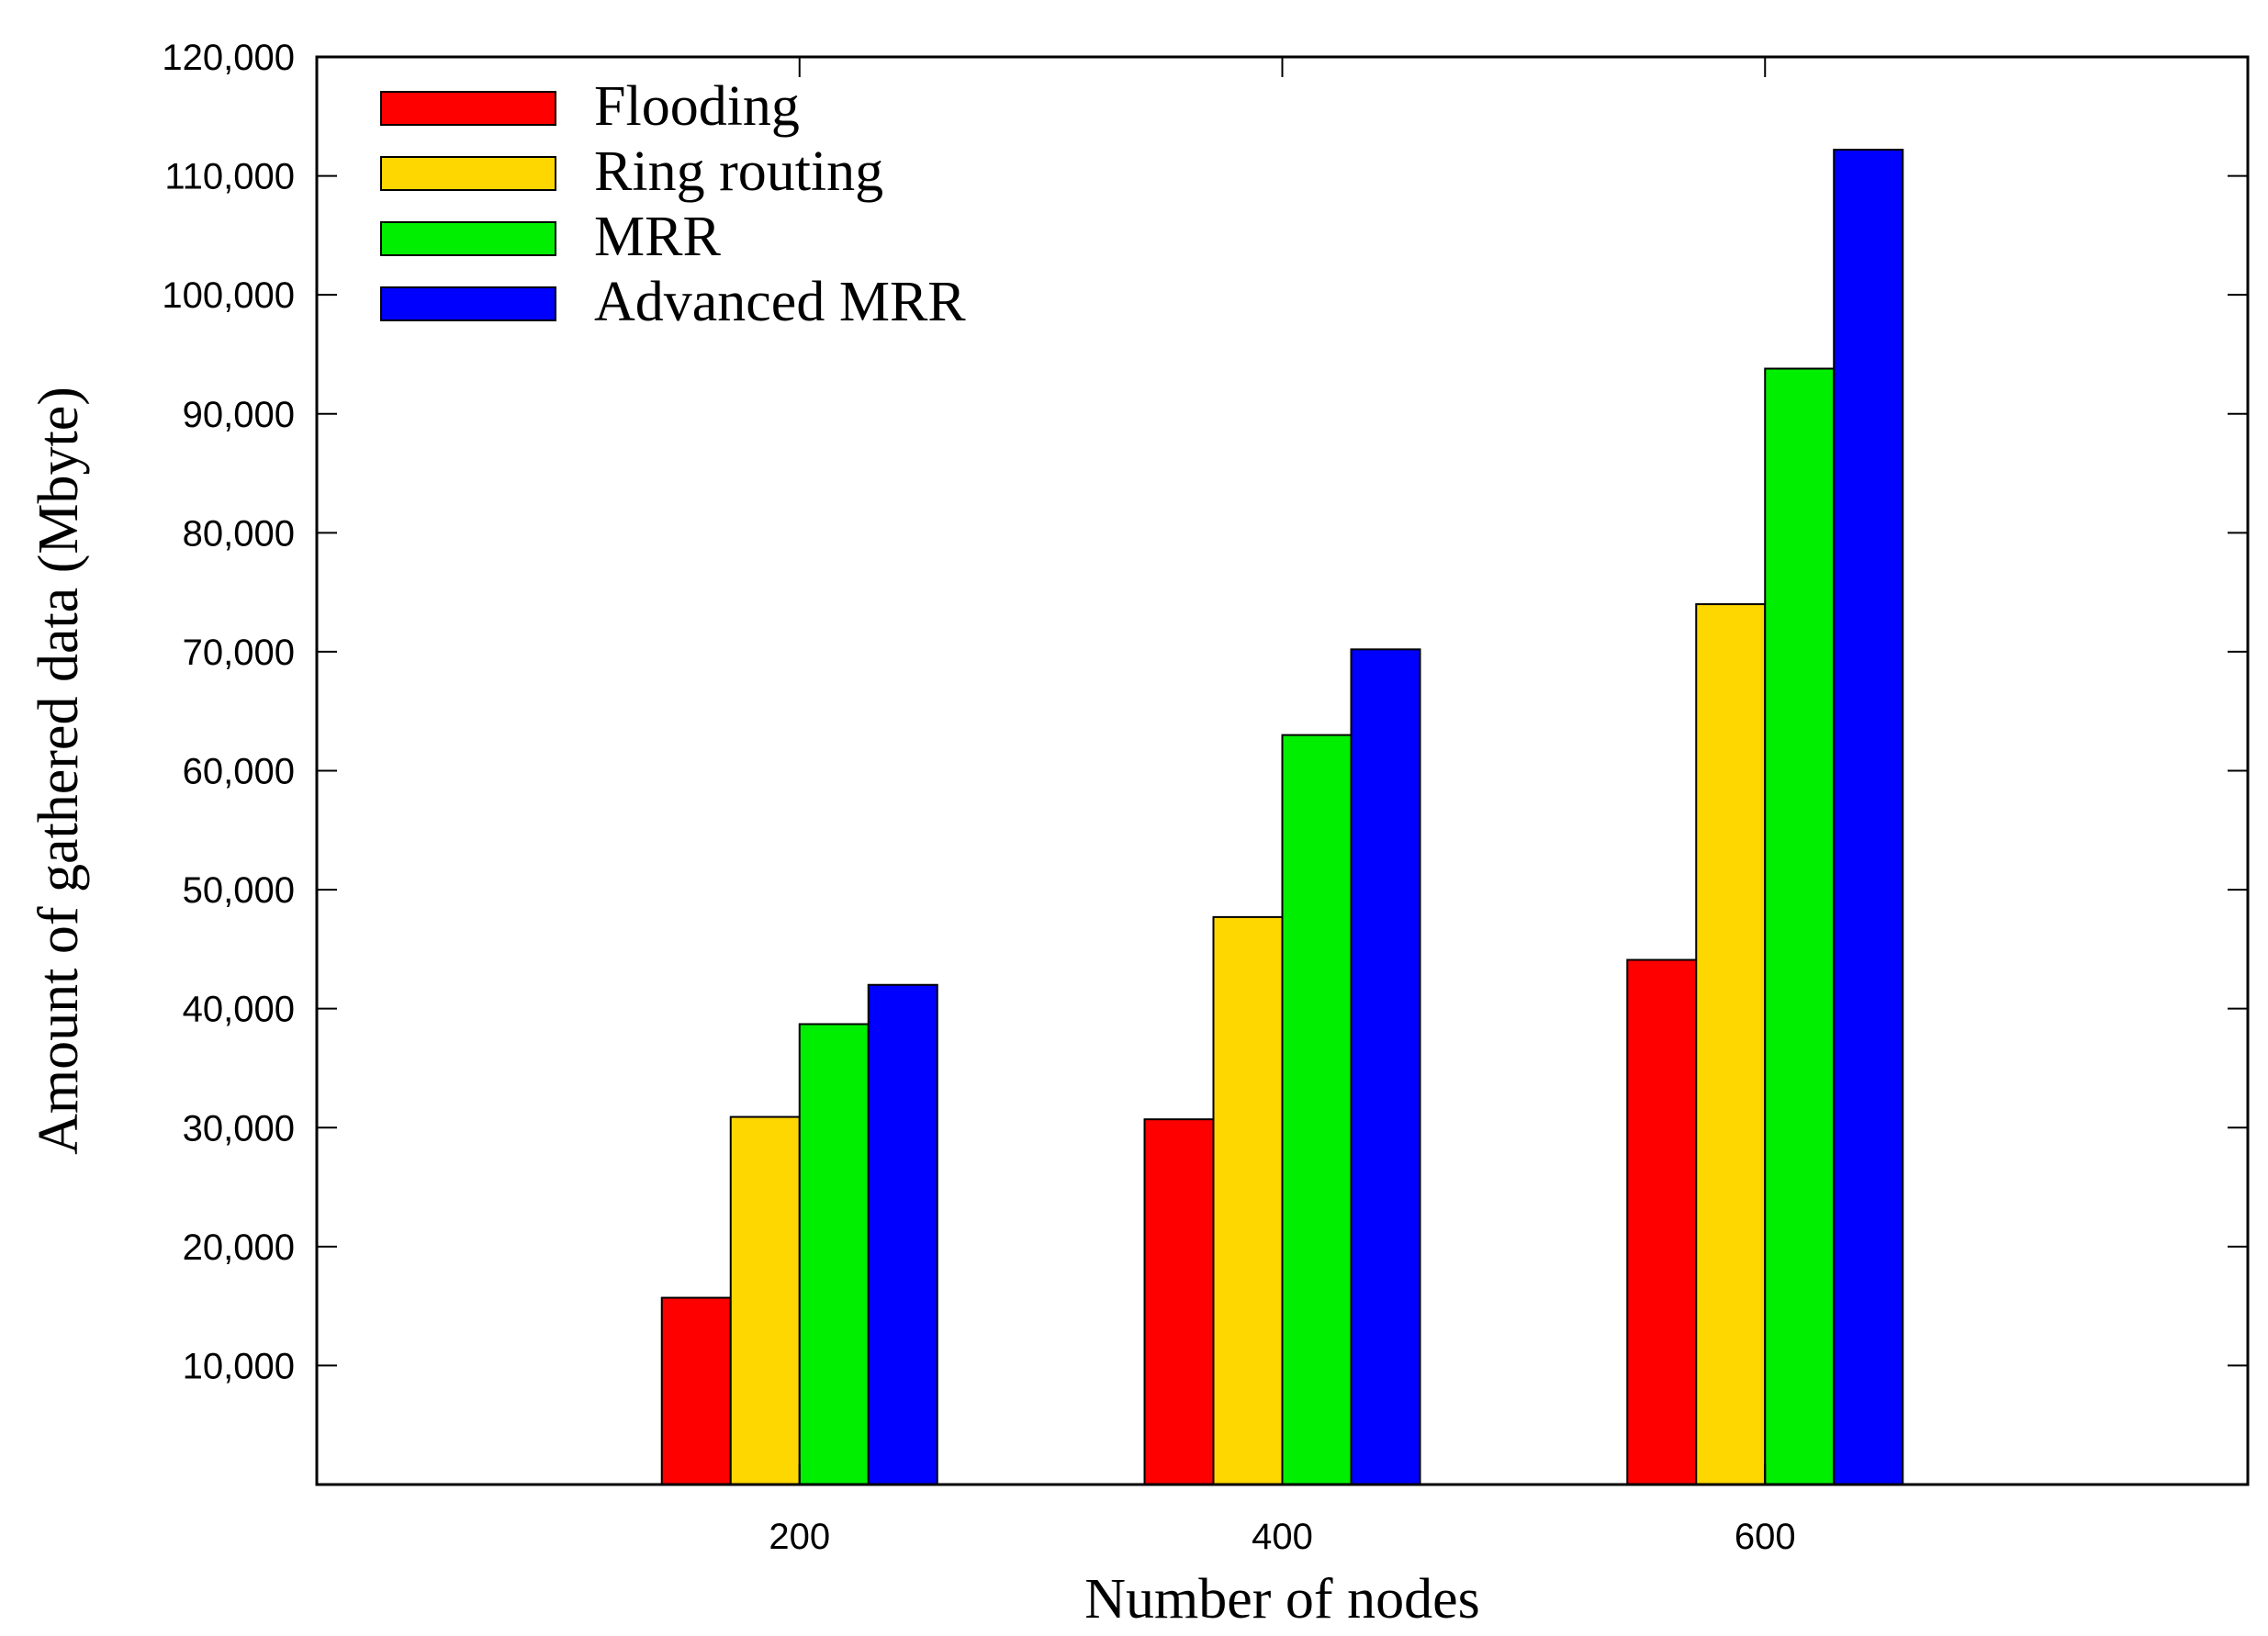 The image size is (2268, 1636). Describe the element at coordinates (230, 177) in the screenshot. I see `y-tick-label: 110,000` at that location.